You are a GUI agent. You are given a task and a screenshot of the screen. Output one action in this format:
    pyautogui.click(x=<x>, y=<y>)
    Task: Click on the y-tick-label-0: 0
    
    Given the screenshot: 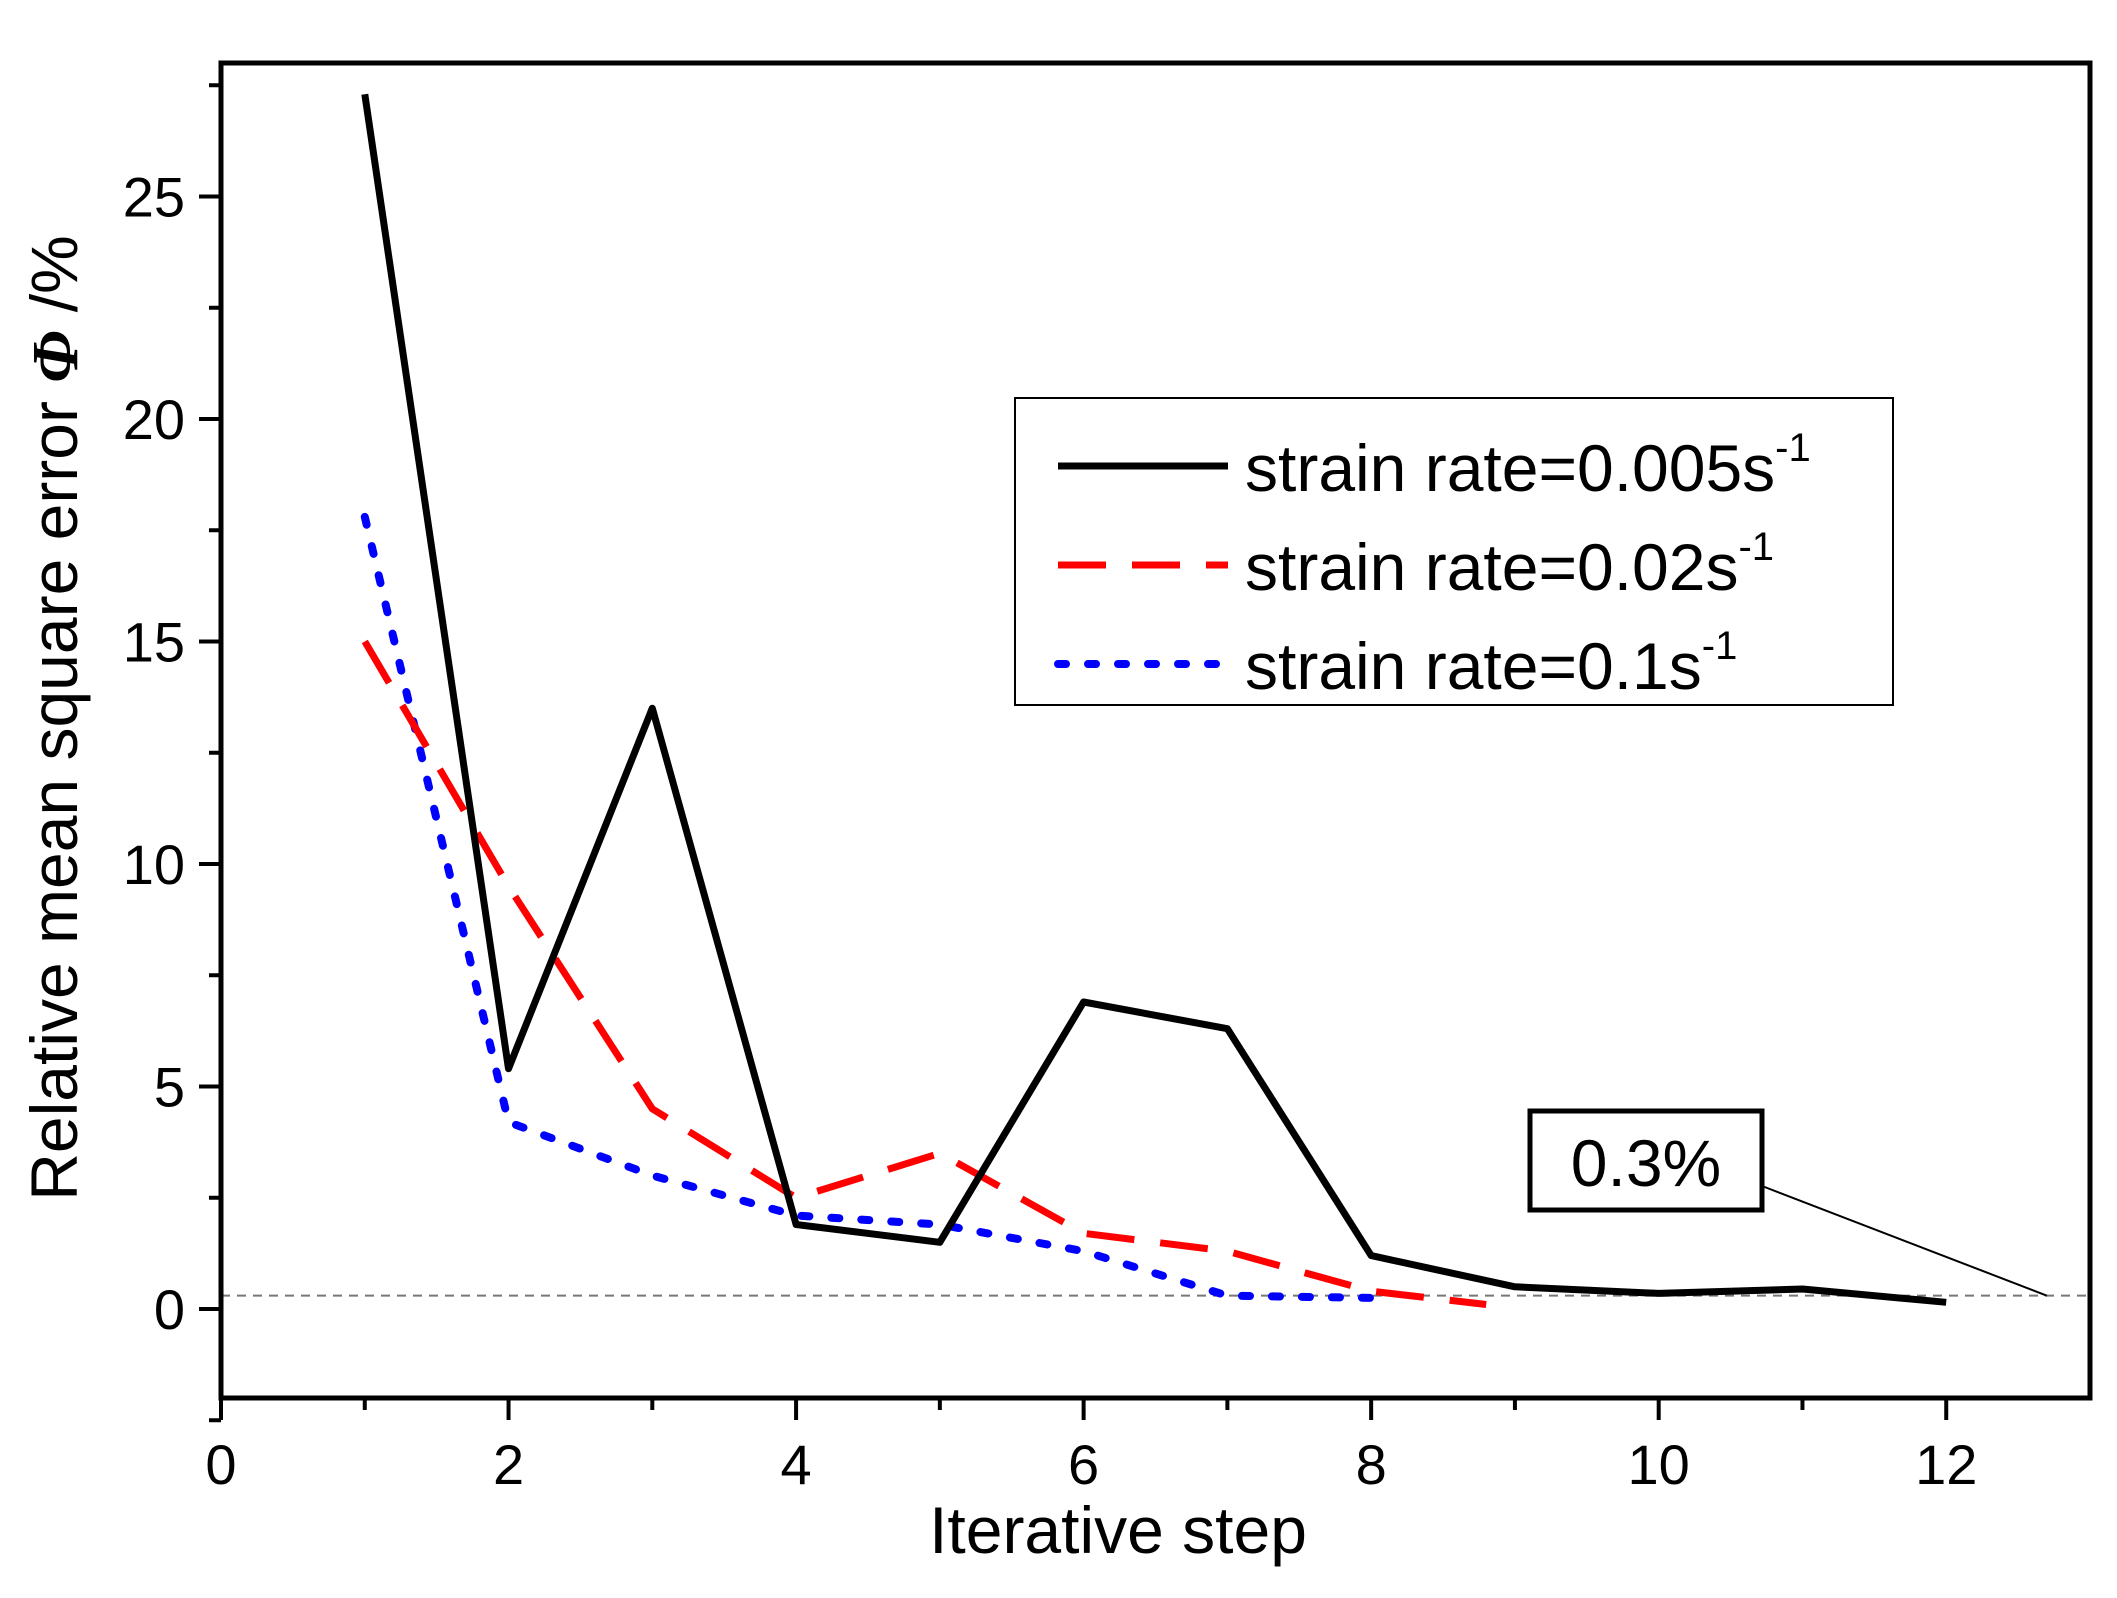 What is the action you would take?
    pyautogui.click(x=169, y=1309)
    